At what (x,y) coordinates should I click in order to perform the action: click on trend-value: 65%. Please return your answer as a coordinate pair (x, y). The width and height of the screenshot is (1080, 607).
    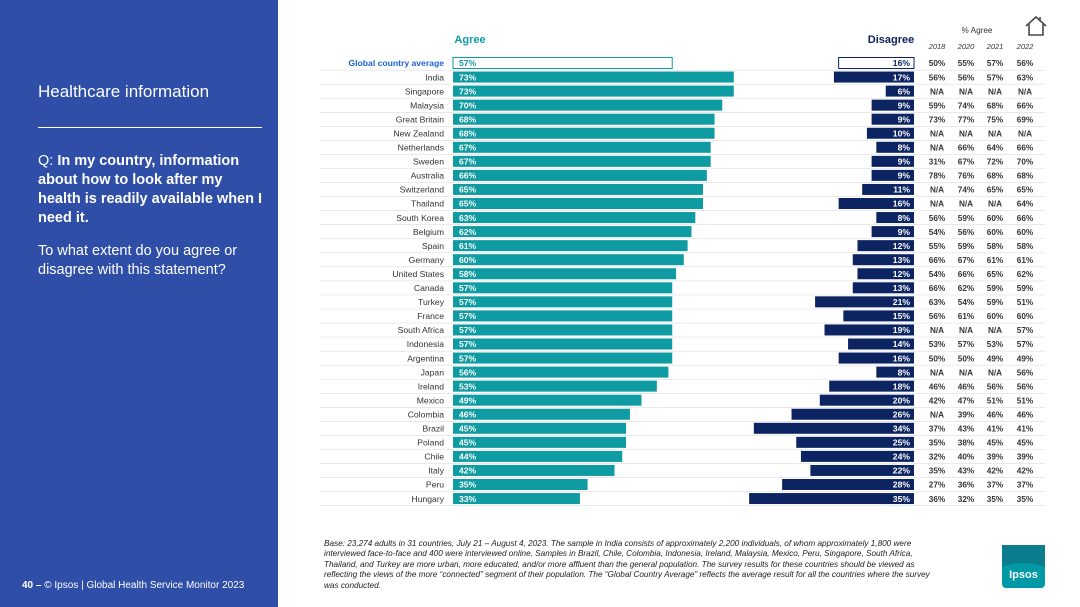
    Looking at the image, I should click on (995, 190).